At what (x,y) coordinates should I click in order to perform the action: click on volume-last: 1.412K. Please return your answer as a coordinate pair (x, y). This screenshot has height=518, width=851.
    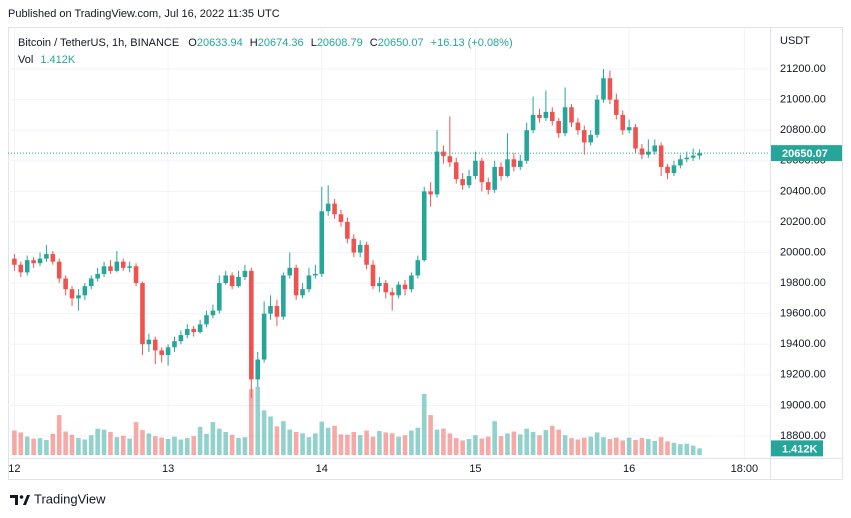
    Looking at the image, I should click on (58, 60).